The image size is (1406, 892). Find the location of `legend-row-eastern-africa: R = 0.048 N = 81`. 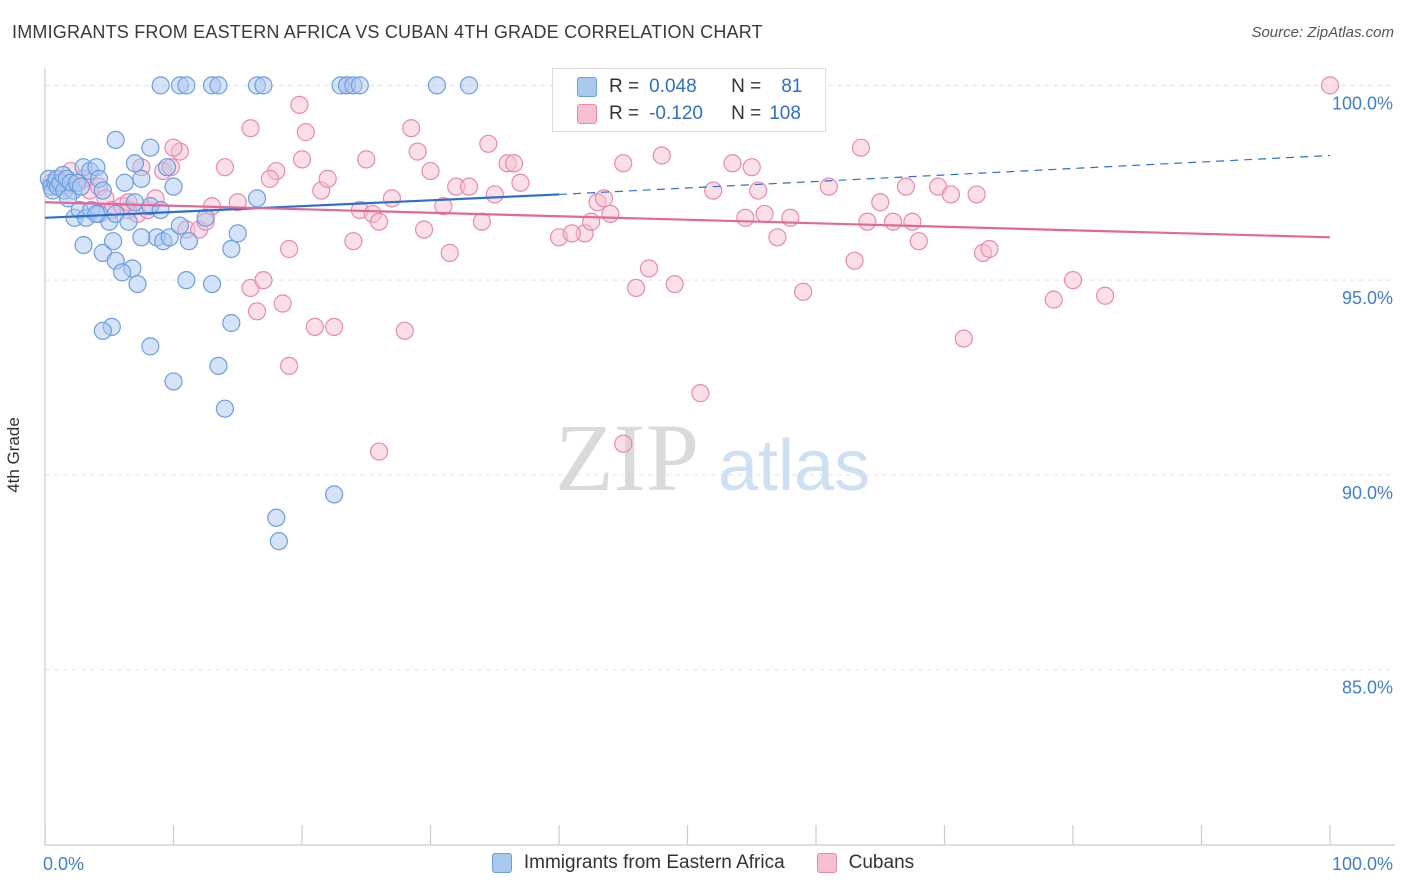

legend-row-eastern-africa: R = 0.048 N = 81 is located at coordinates (689, 87).